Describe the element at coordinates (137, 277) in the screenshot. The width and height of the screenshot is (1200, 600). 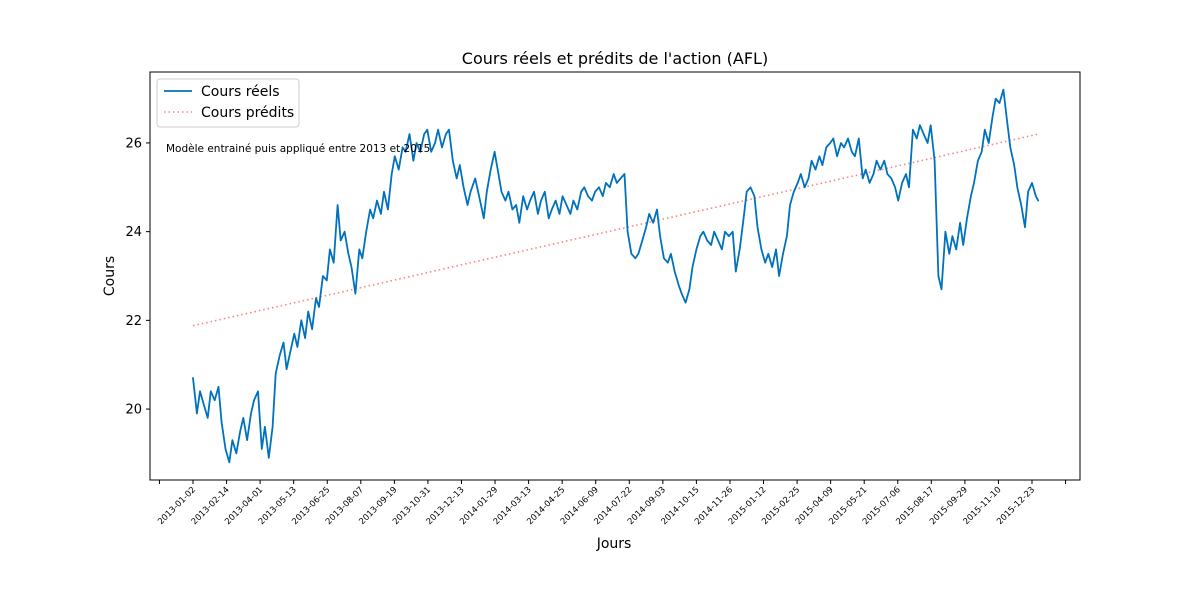
I see `y-axis: 20 22 24 26` at that location.